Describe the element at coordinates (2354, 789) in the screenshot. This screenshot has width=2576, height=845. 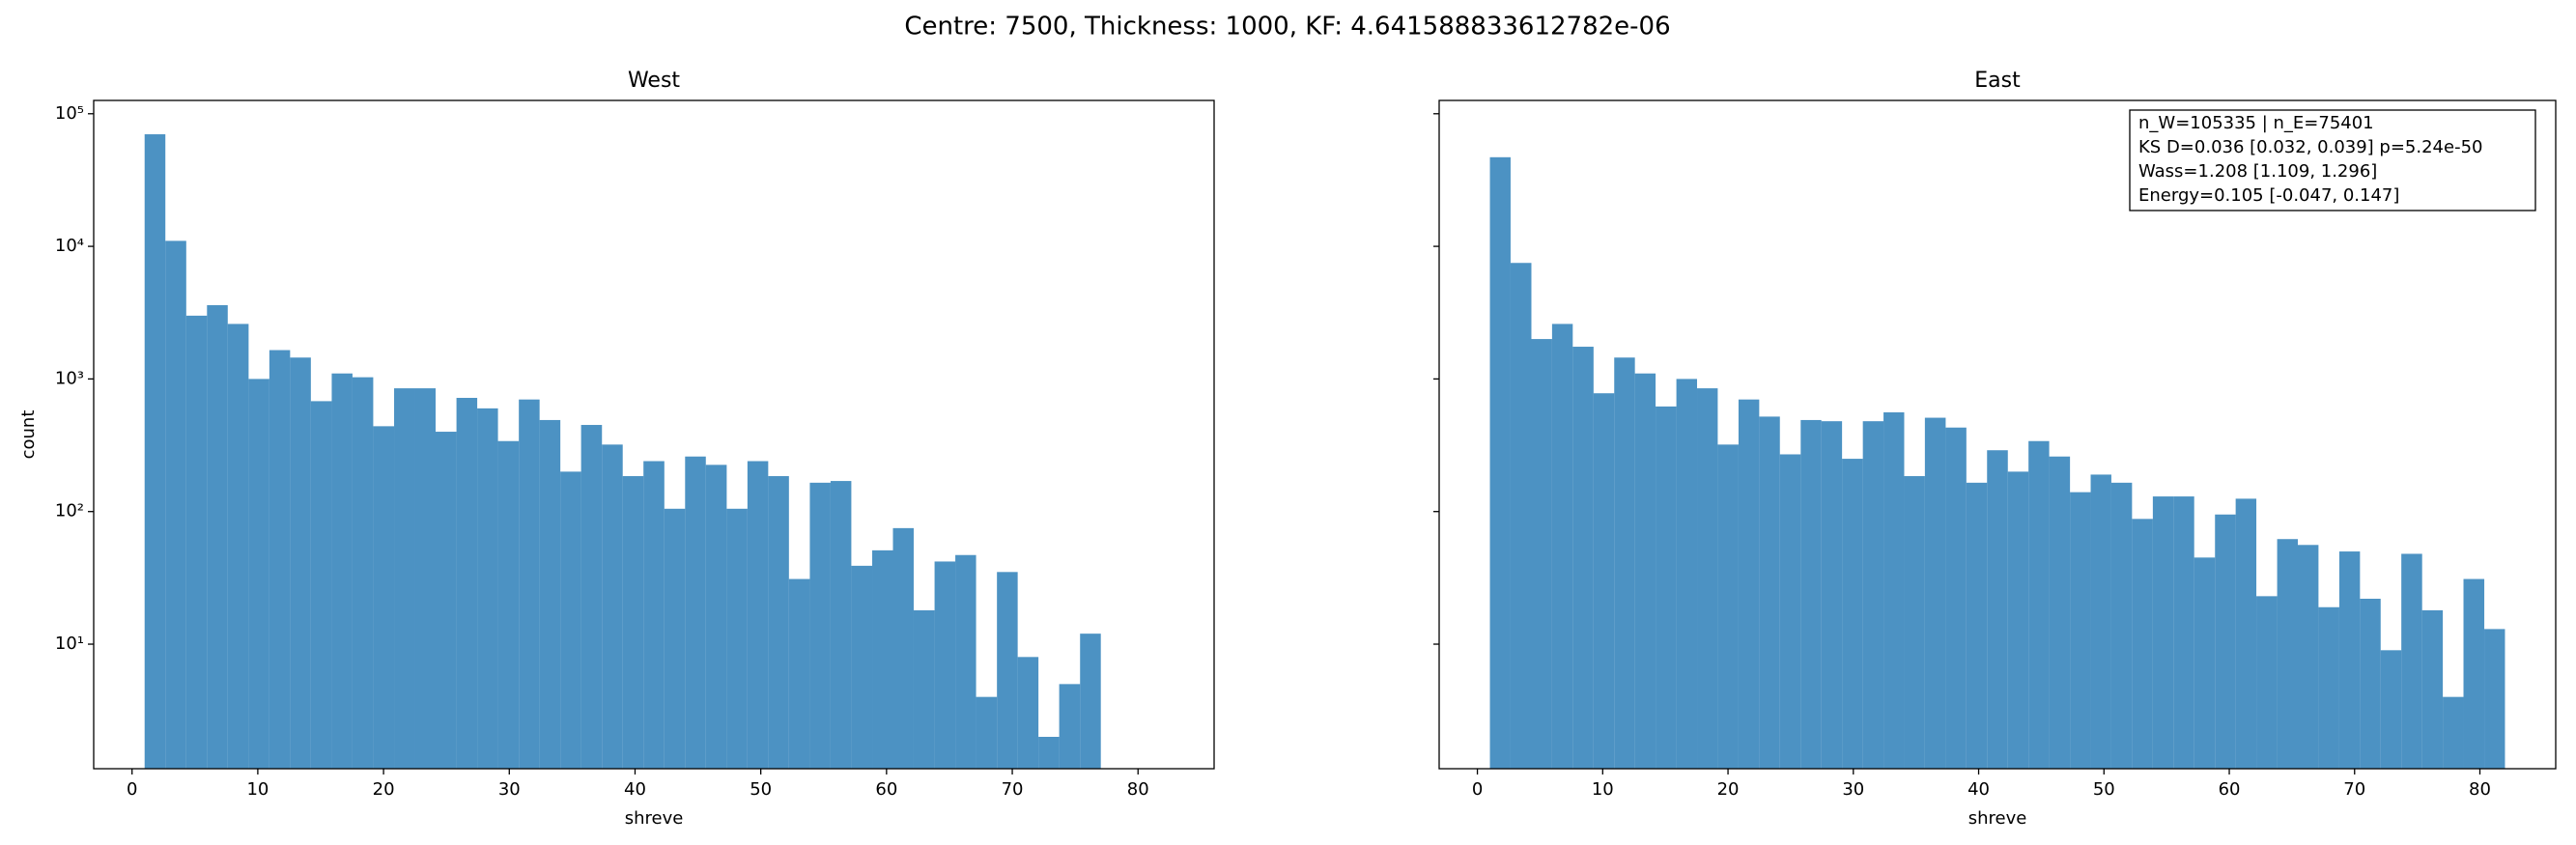
I see `x-tick-label: 70` at that location.